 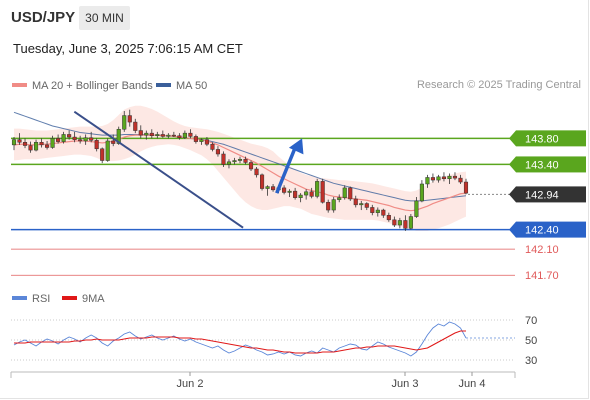 I want to click on level-label-142-94: 142.94, so click(x=542, y=195).